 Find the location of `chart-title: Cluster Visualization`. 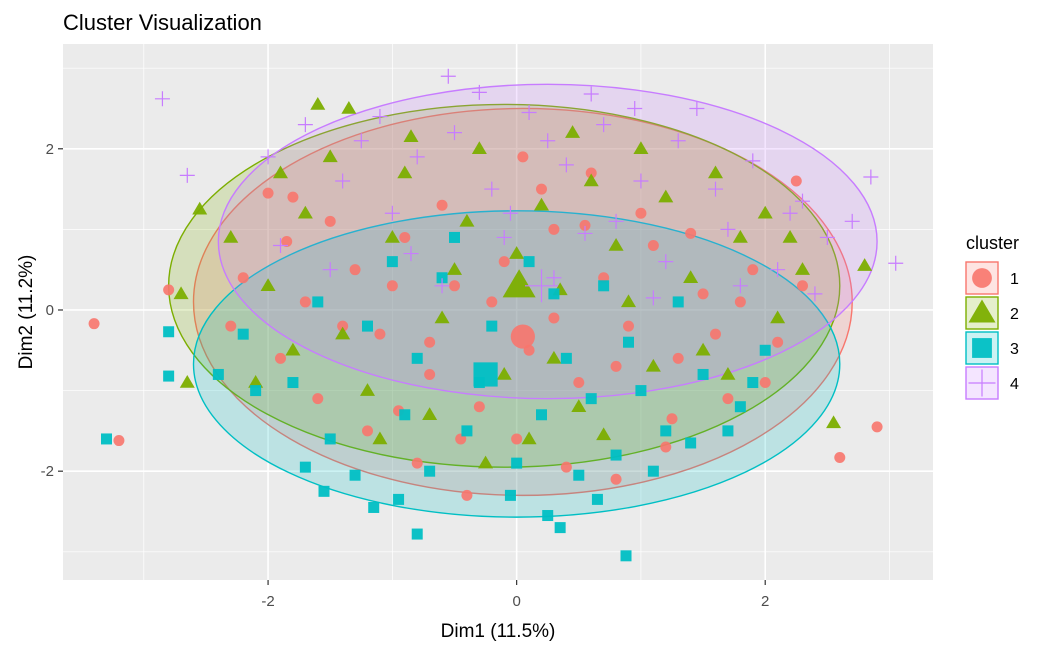

chart-title: Cluster Visualization is located at coordinates (162, 22).